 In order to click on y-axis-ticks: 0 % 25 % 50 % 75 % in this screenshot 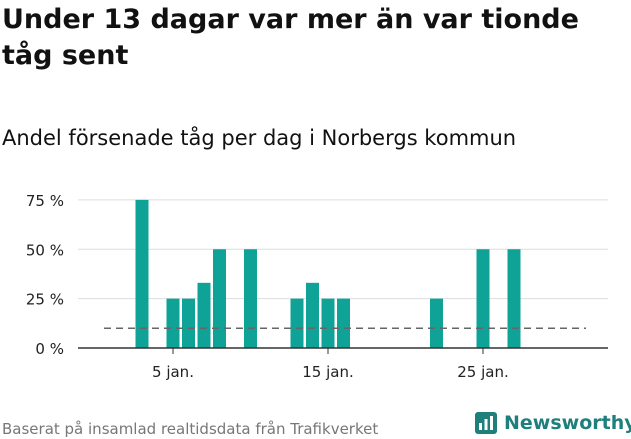, I will do `click(45, 275)`.